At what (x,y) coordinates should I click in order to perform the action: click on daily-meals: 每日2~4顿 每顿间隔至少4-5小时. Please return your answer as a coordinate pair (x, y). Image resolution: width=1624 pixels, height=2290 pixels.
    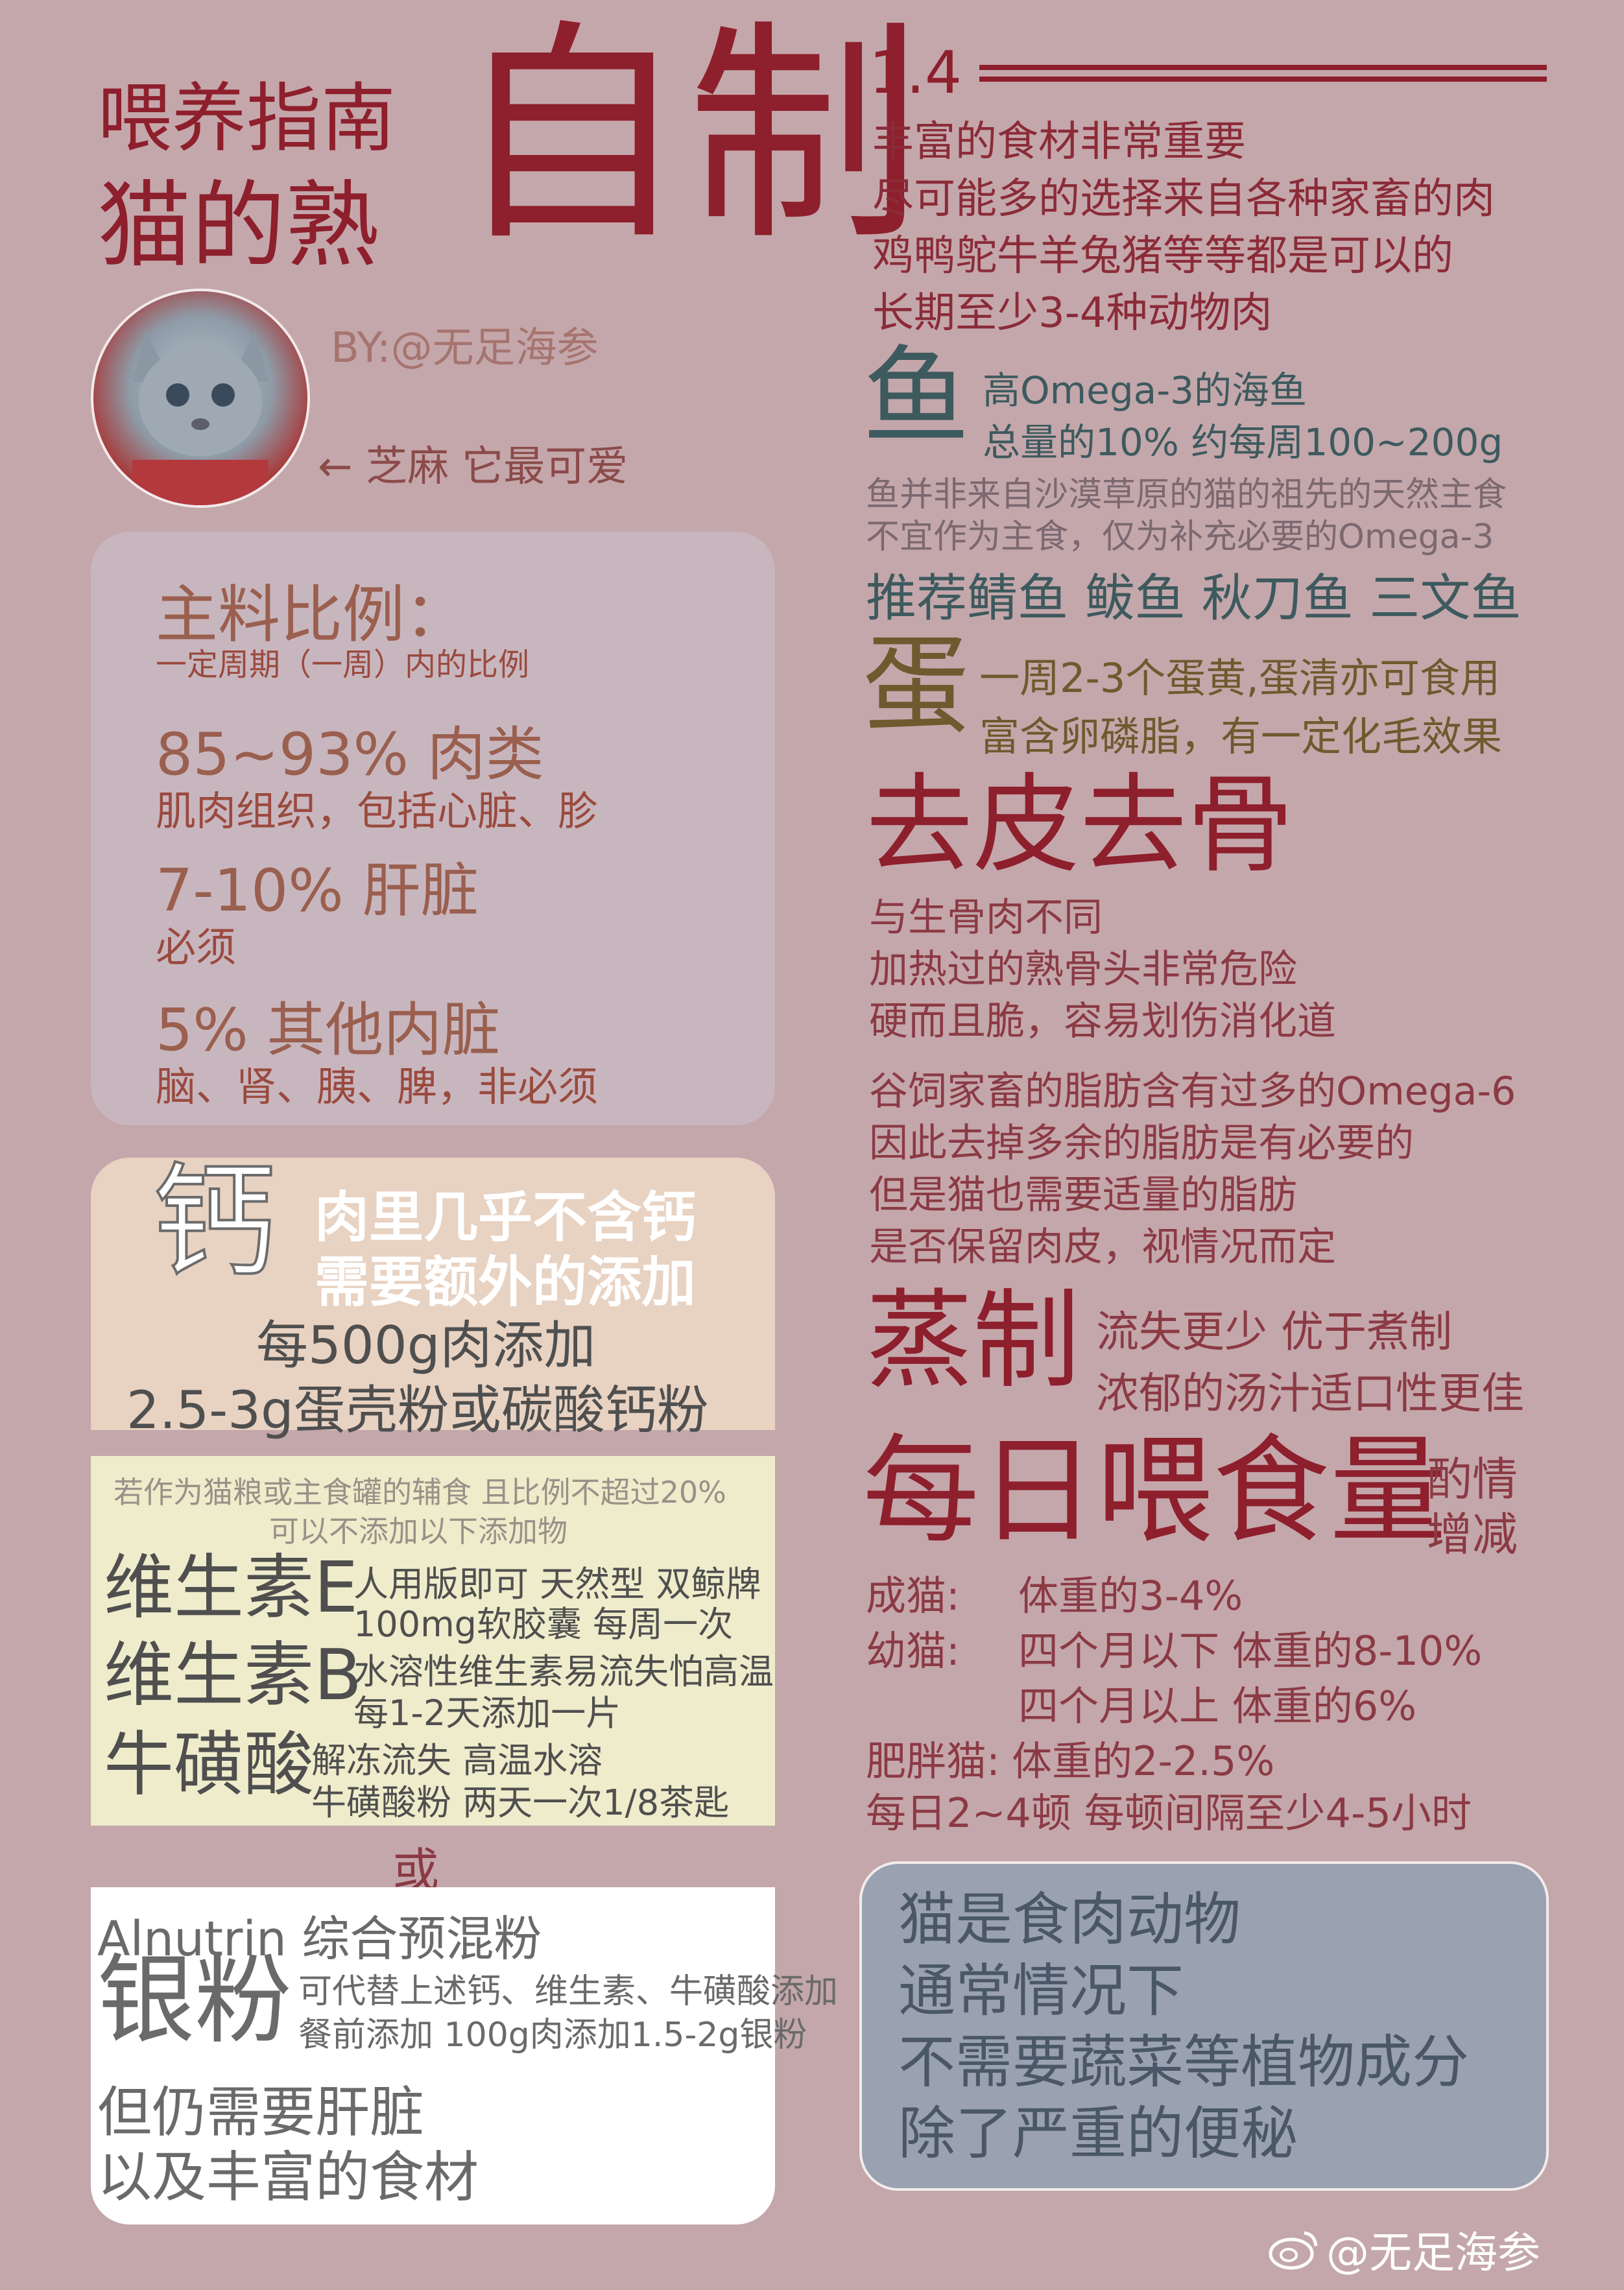
    Looking at the image, I should click on (1169, 1813).